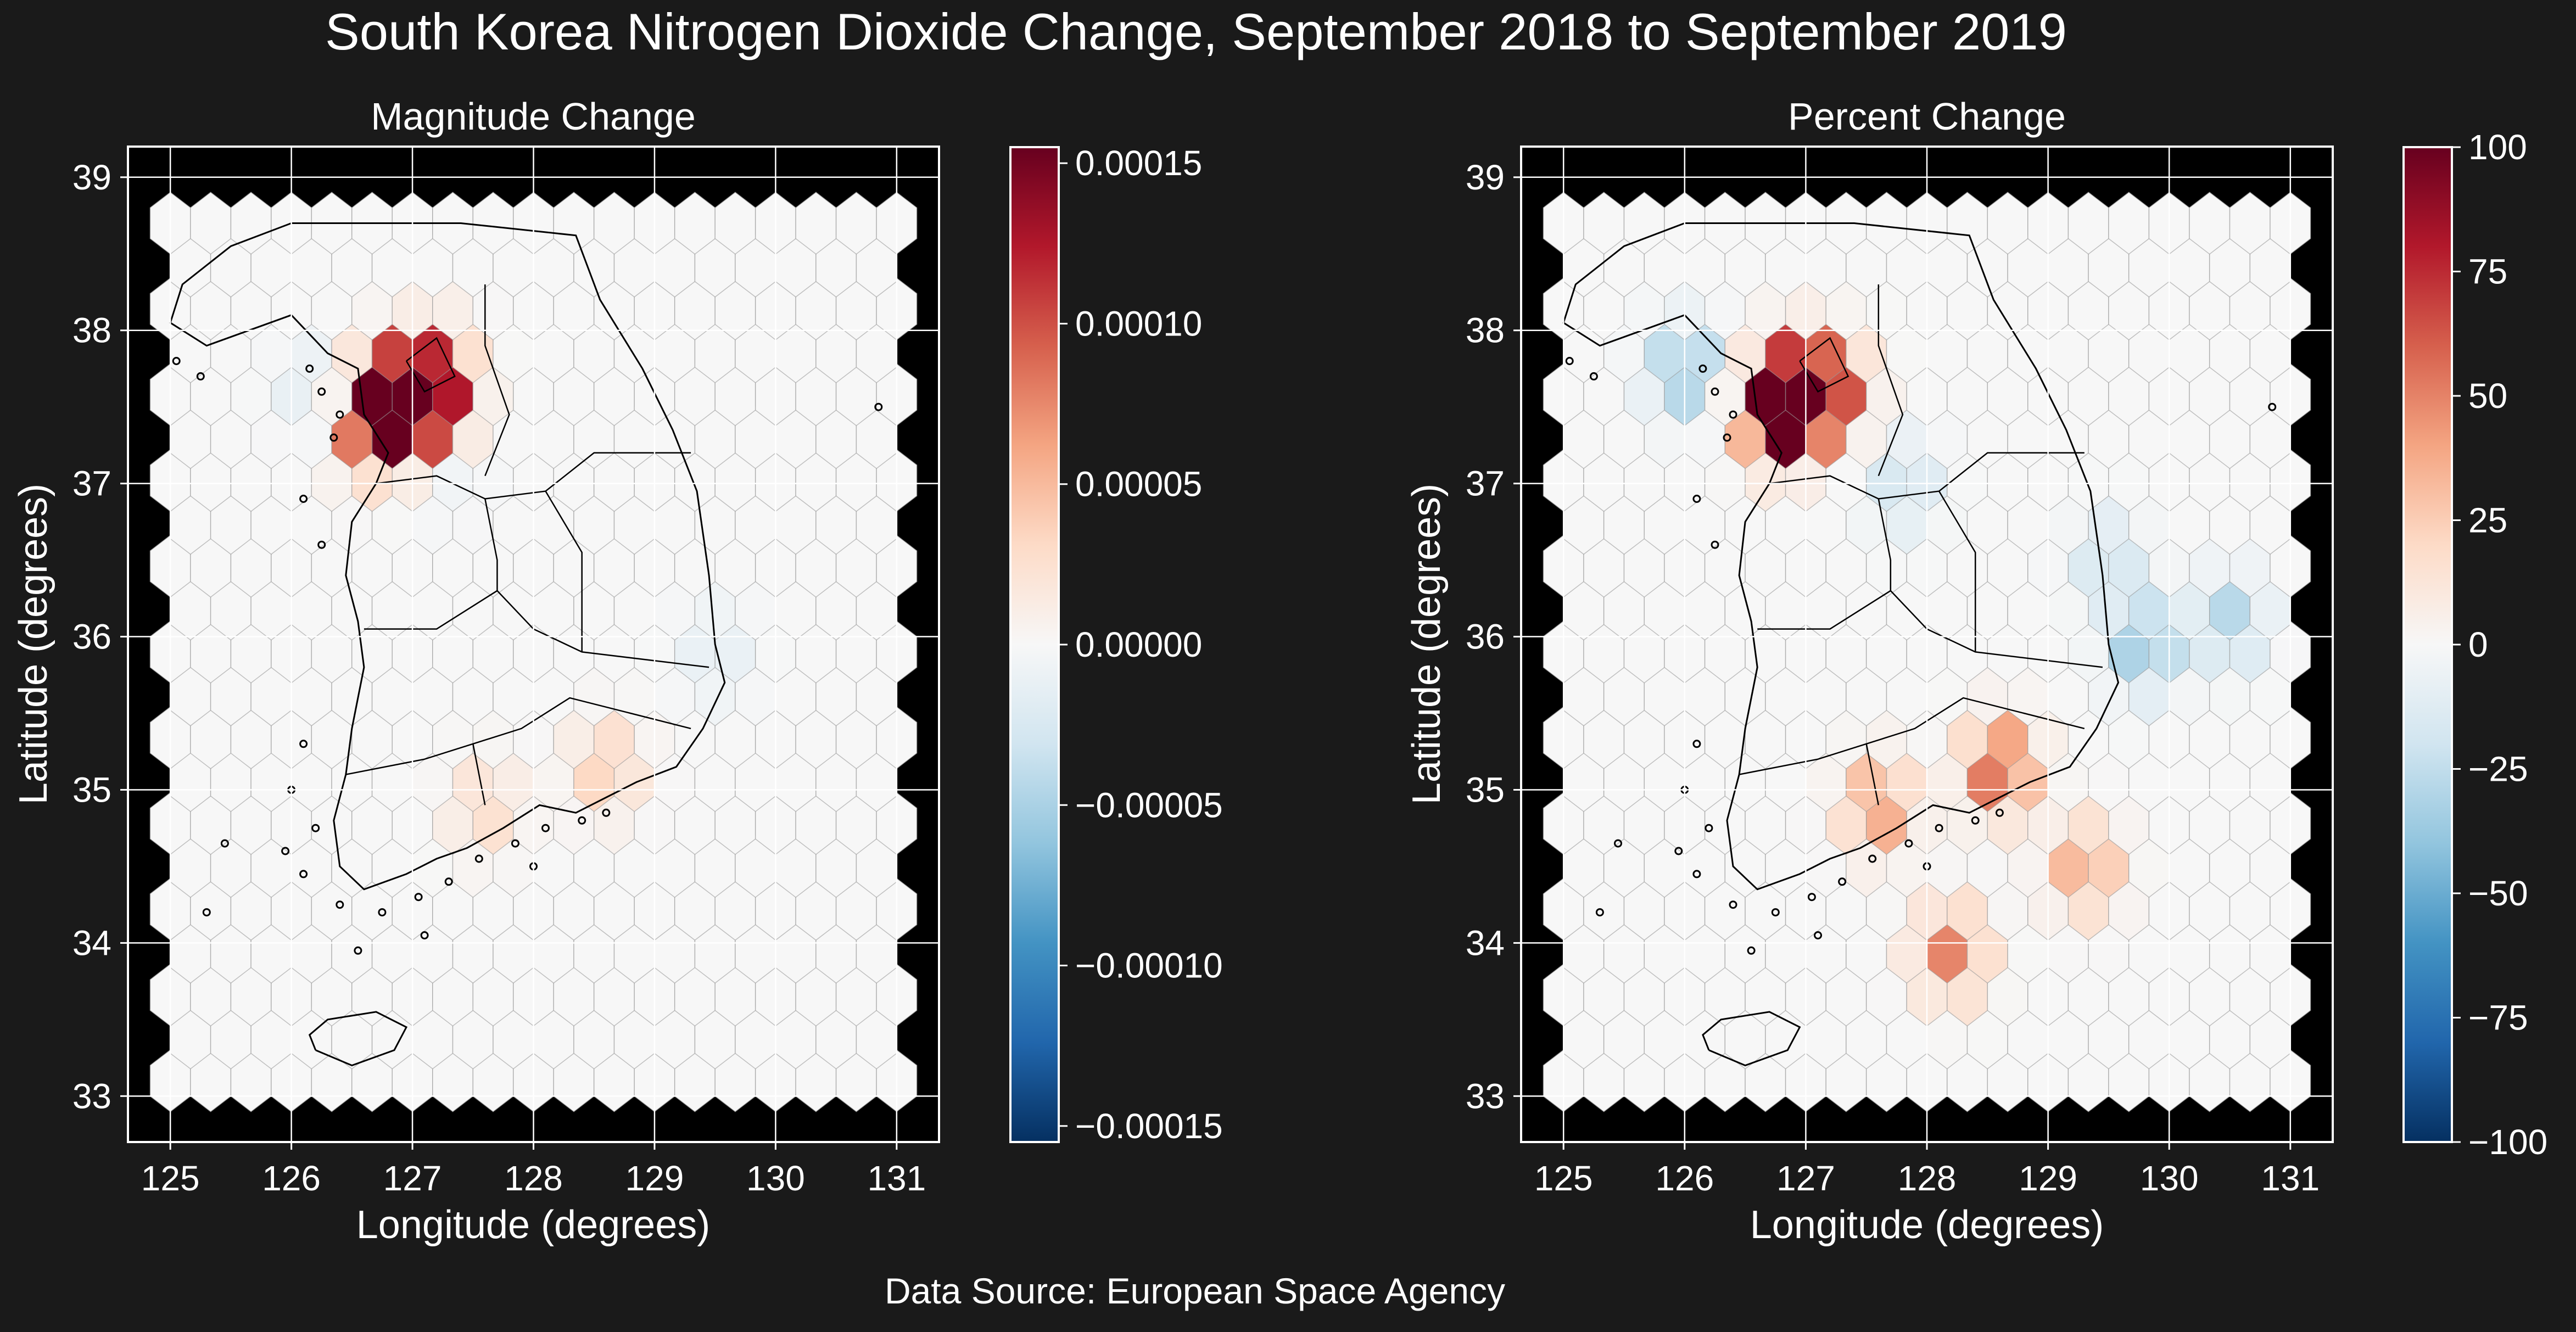 The image size is (2576, 1332). What do you see at coordinates (1195, 1291) in the screenshot?
I see `data-source-note: Data Source: European Space Agency` at bounding box center [1195, 1291].